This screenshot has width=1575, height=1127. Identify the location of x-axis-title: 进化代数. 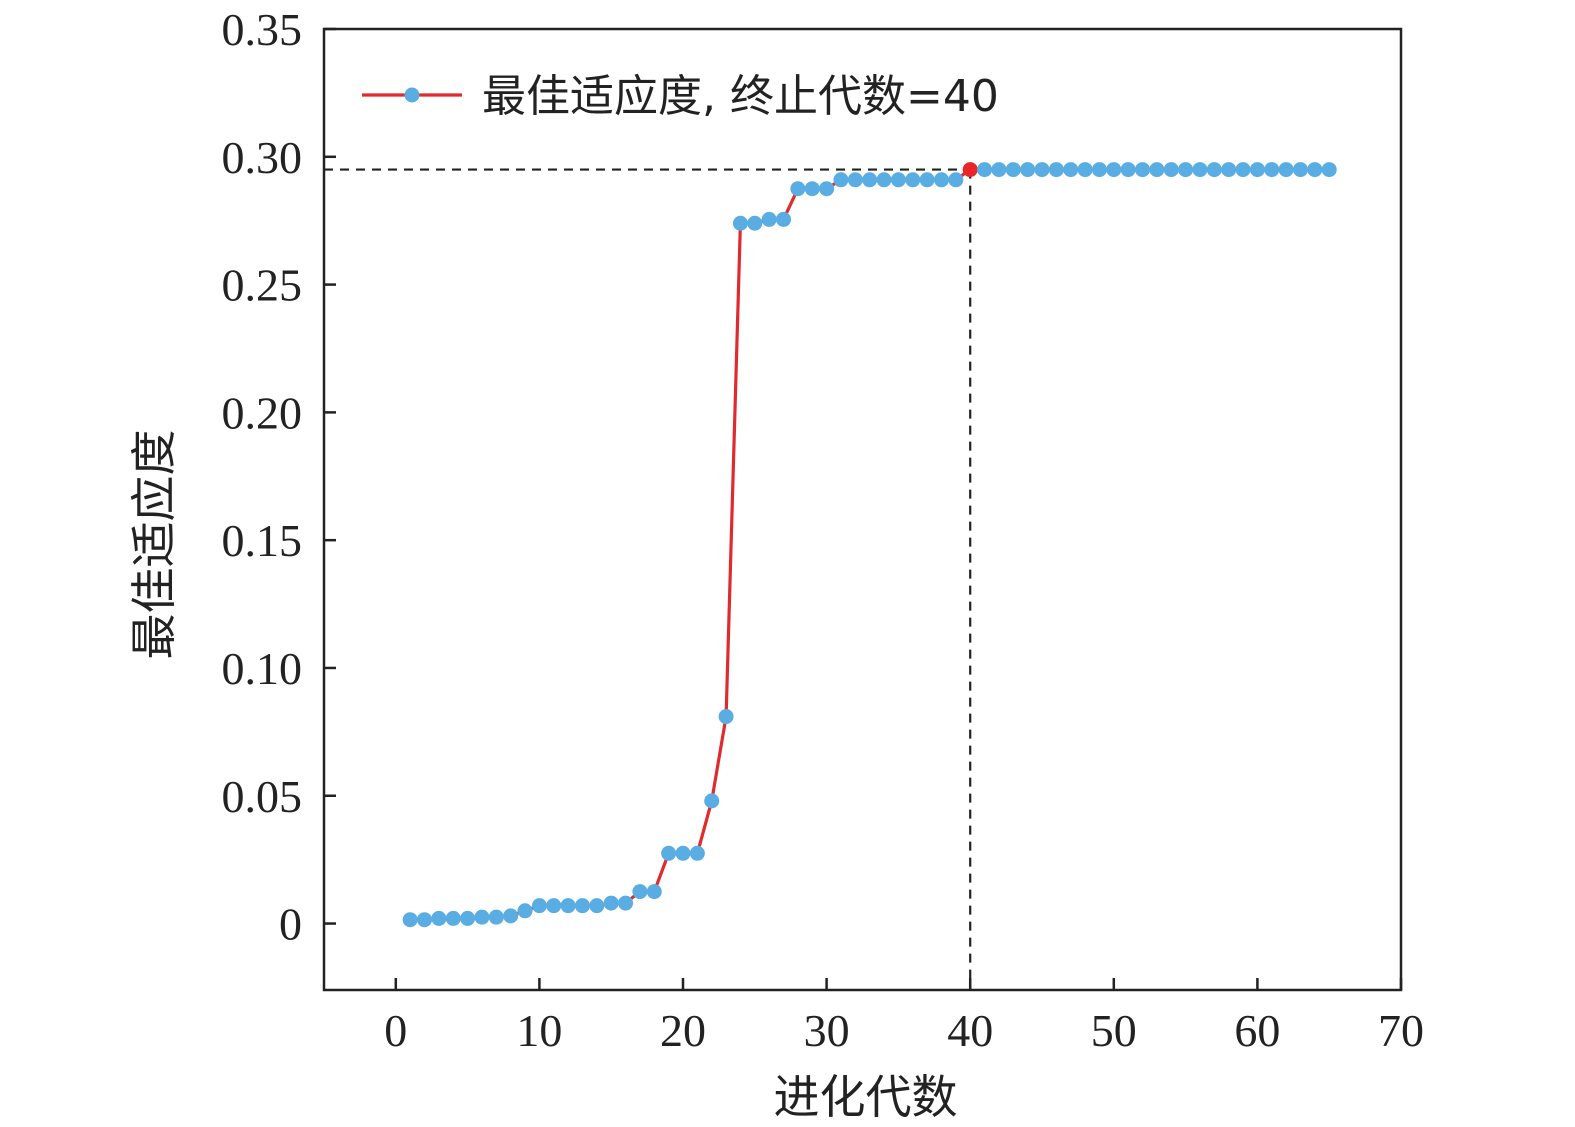
(866, 1097).